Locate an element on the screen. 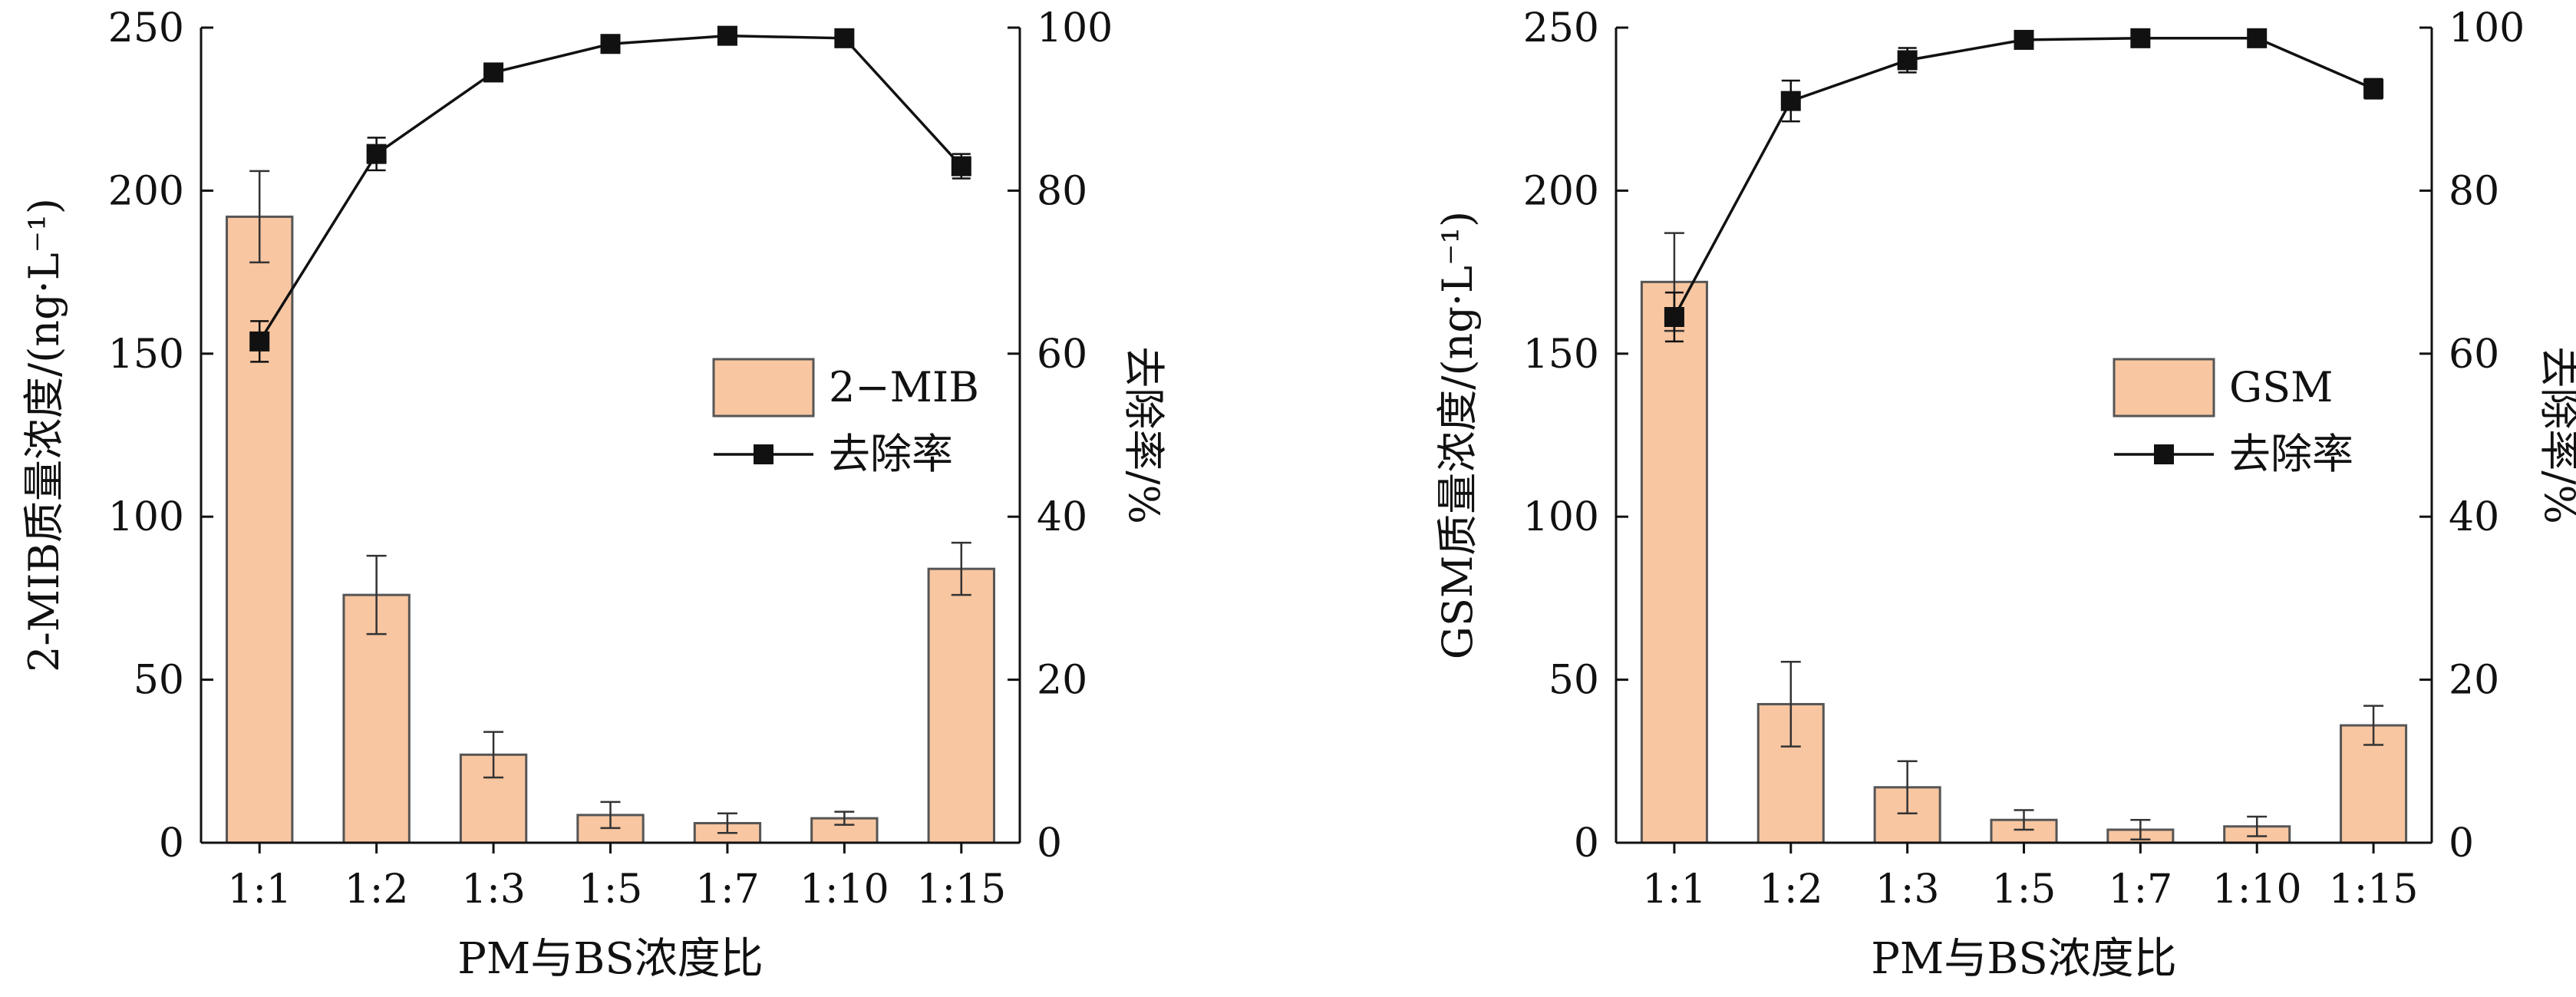 The image size is (2576, 997). legend-bar-label: 2−MIB is located at coordinates (904, 387).